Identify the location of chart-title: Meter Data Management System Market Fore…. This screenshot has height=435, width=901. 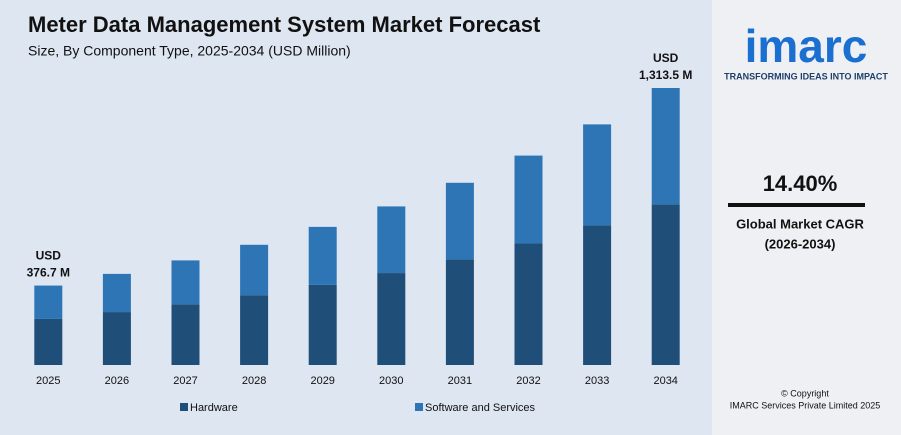
(284, 24).